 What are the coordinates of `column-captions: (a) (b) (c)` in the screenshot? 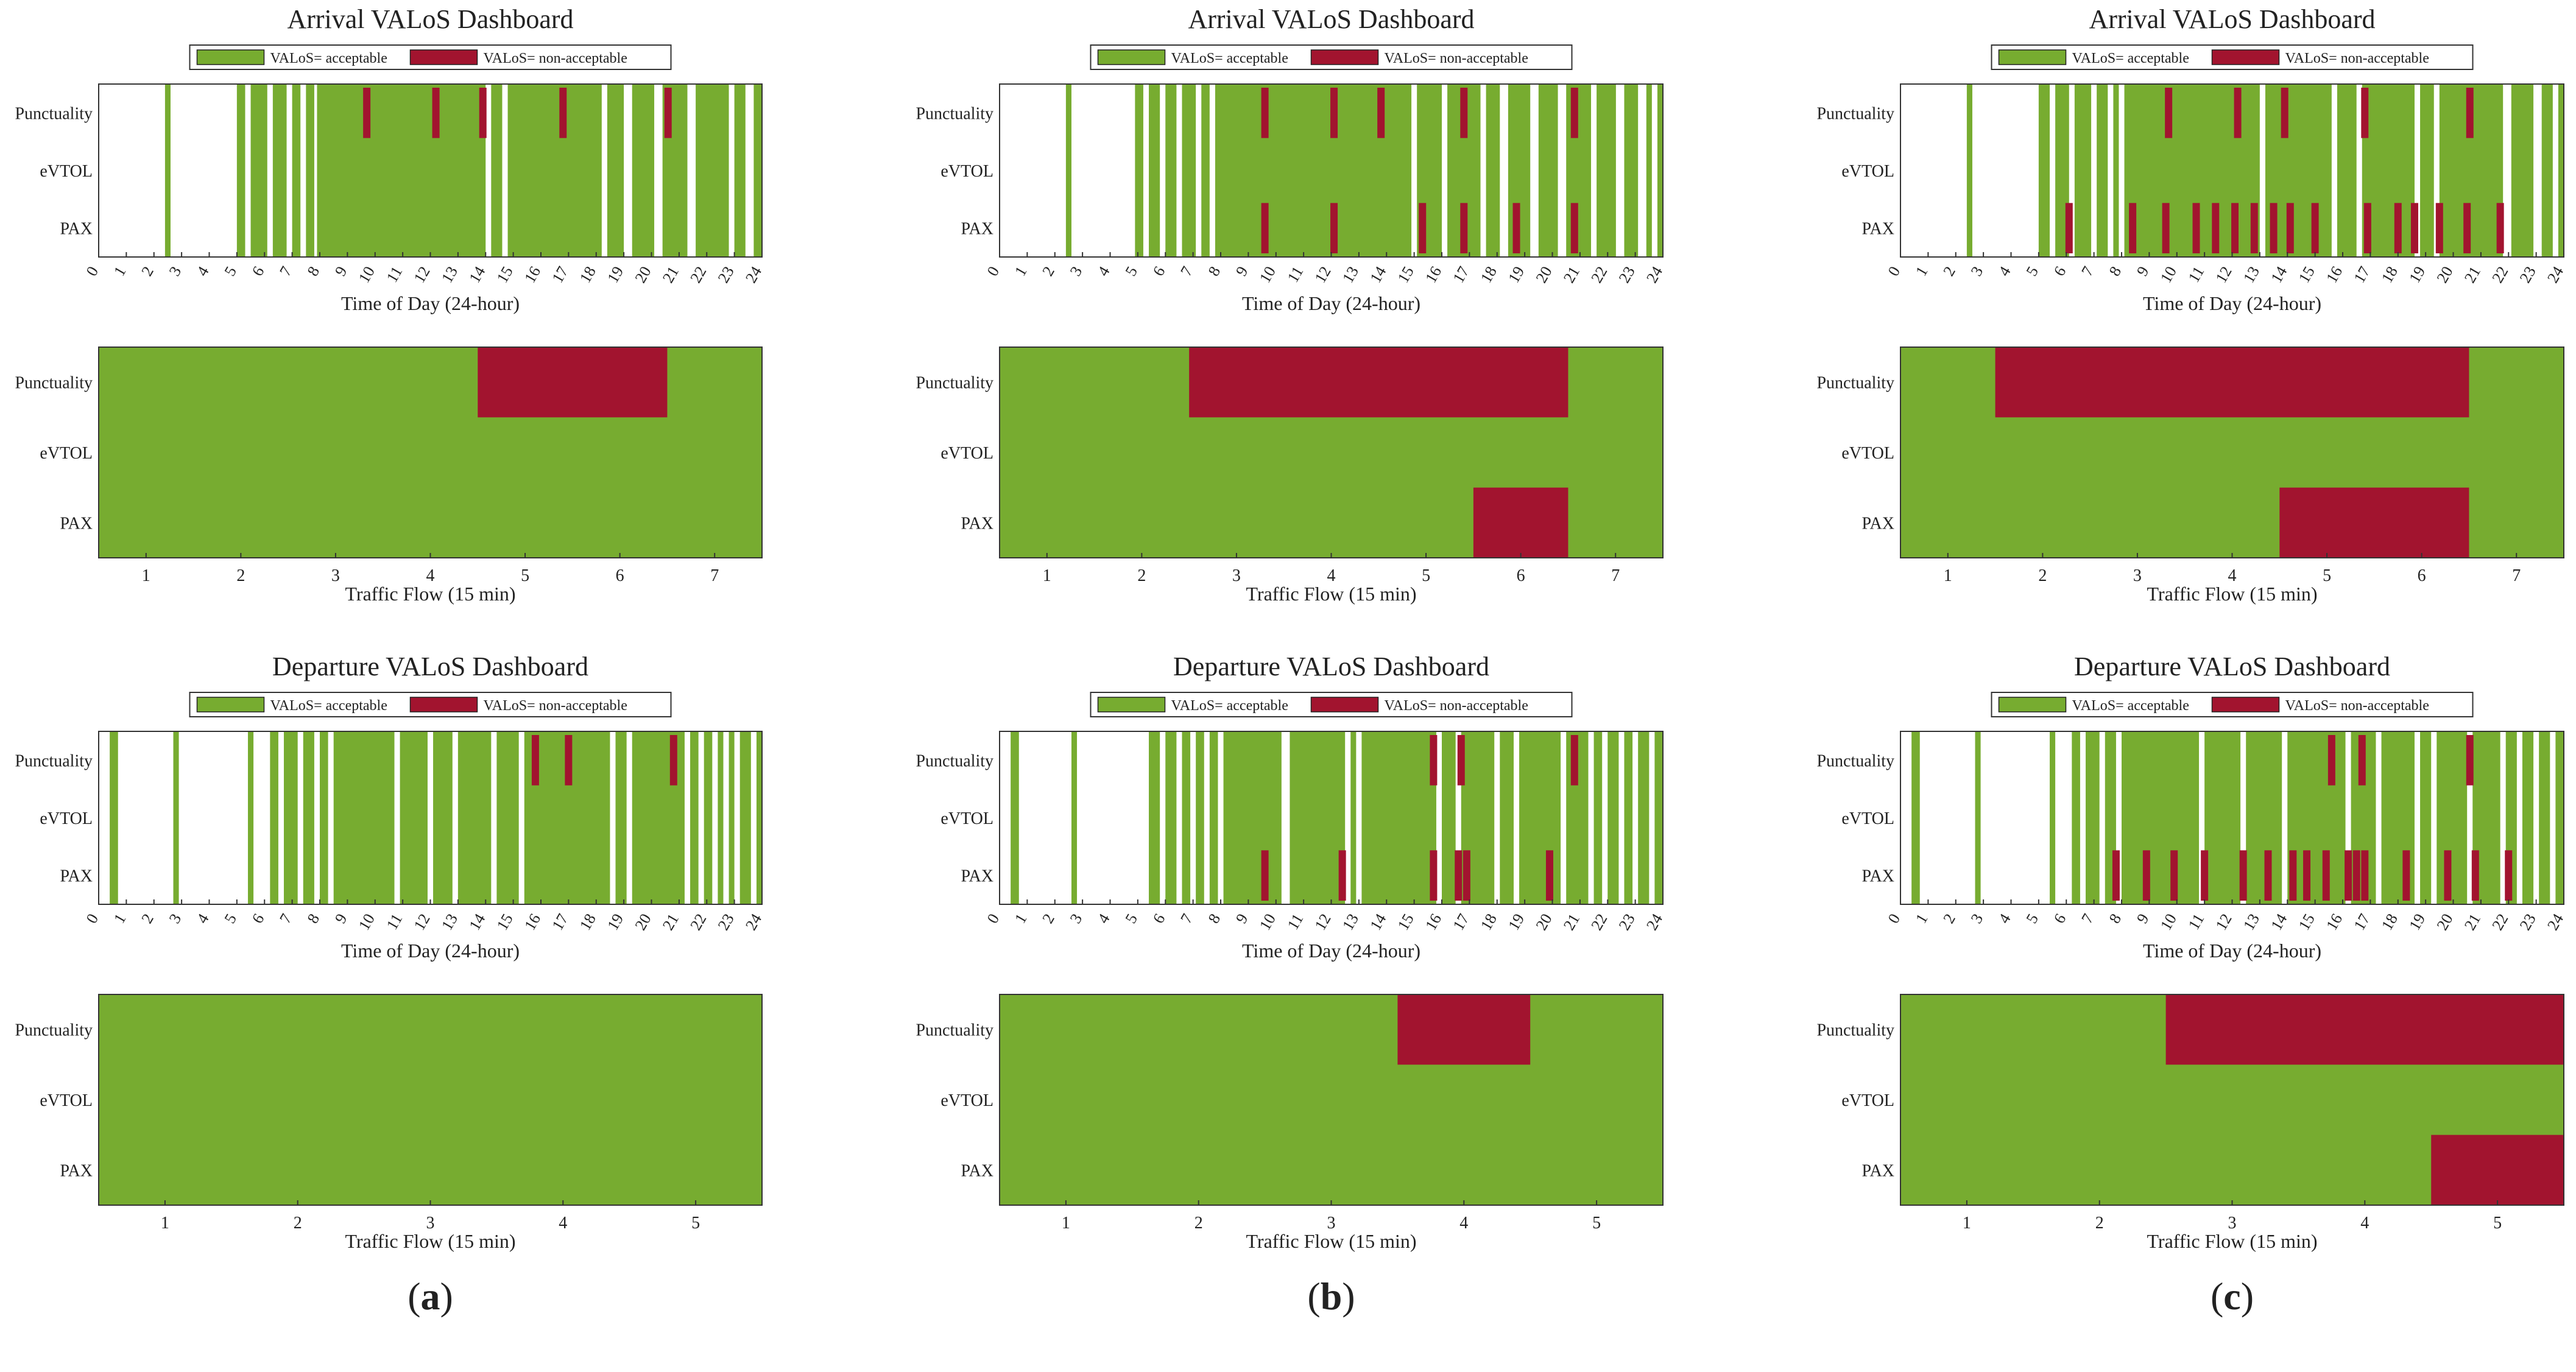 It's located at (1331, 1296).